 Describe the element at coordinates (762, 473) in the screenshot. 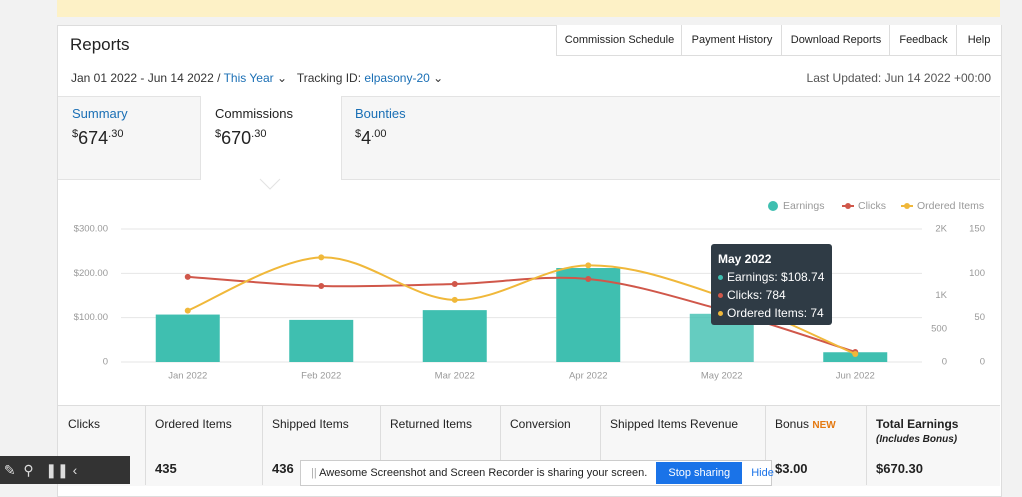

I see `hide-button: Hide` at that location.